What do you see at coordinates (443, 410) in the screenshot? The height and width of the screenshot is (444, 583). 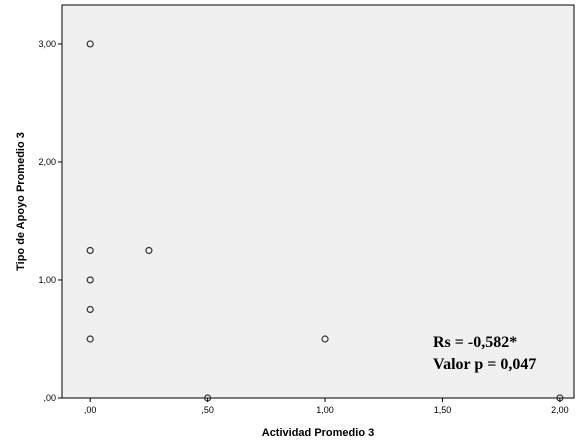 I see `x-tick-label: 1,50` at bounding box center [443, 410].